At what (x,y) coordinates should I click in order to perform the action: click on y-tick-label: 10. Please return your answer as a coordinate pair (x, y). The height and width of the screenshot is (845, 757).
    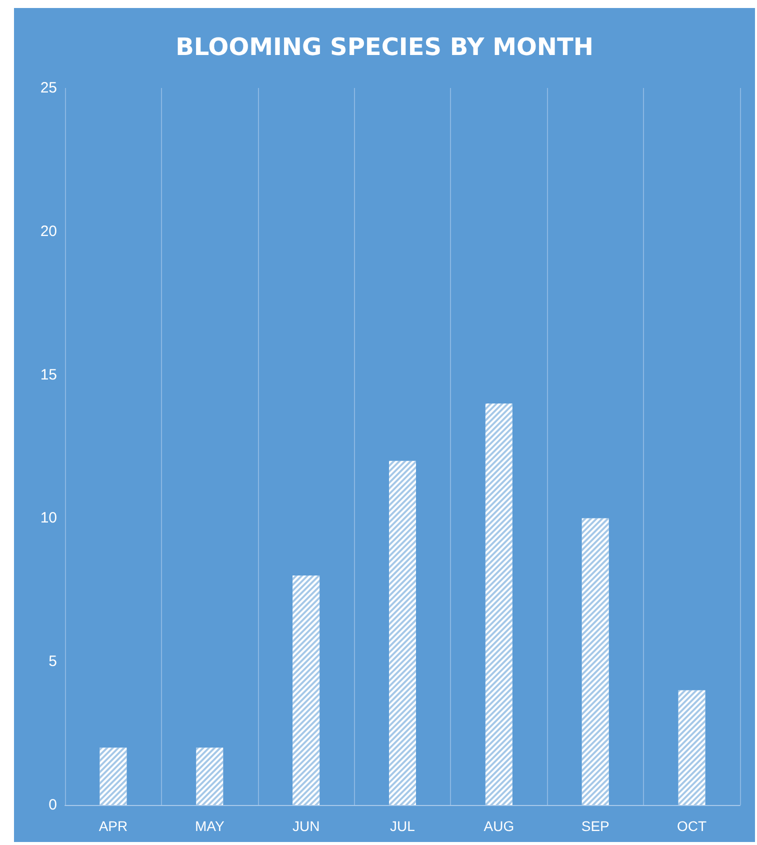
    Looking at the image, I should click on (48, 518).